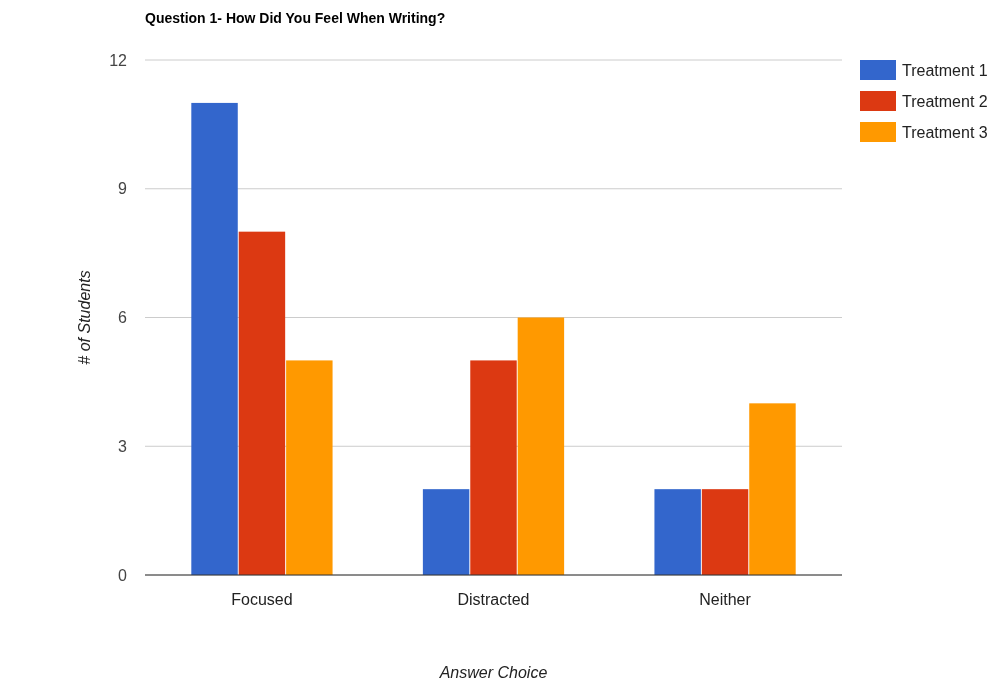  What do you see at coordinates (84, 317) in the screenshot?
I see `y-axis-title: # of Students` at bounding box center [84, 317].